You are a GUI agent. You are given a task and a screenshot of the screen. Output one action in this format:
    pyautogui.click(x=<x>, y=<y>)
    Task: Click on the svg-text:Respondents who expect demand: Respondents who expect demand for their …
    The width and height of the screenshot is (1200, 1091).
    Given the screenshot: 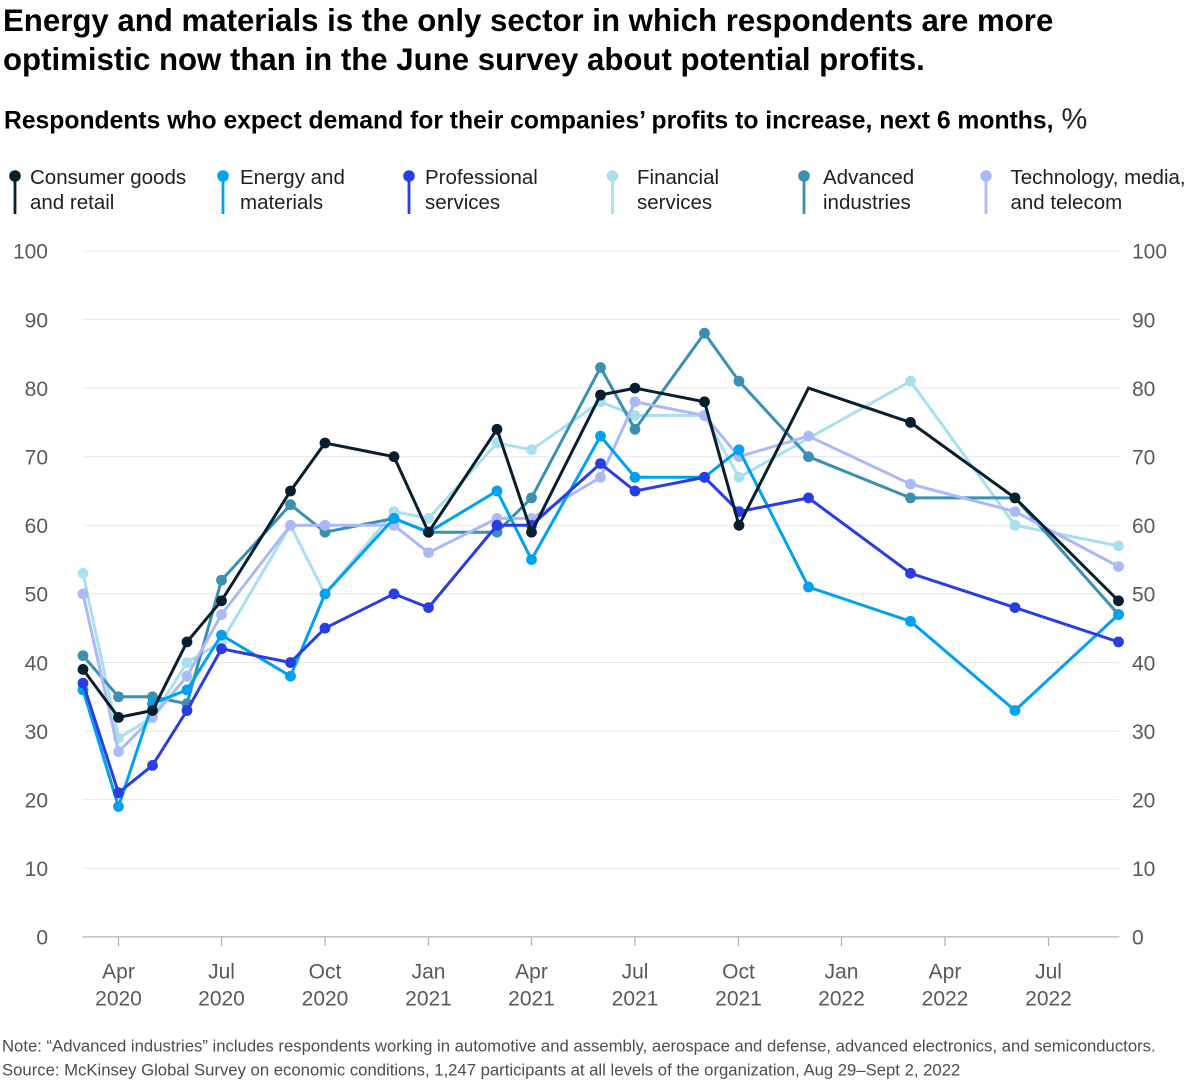 What is the action you would take?
    pyautogui.click(x=545, y=120)
    